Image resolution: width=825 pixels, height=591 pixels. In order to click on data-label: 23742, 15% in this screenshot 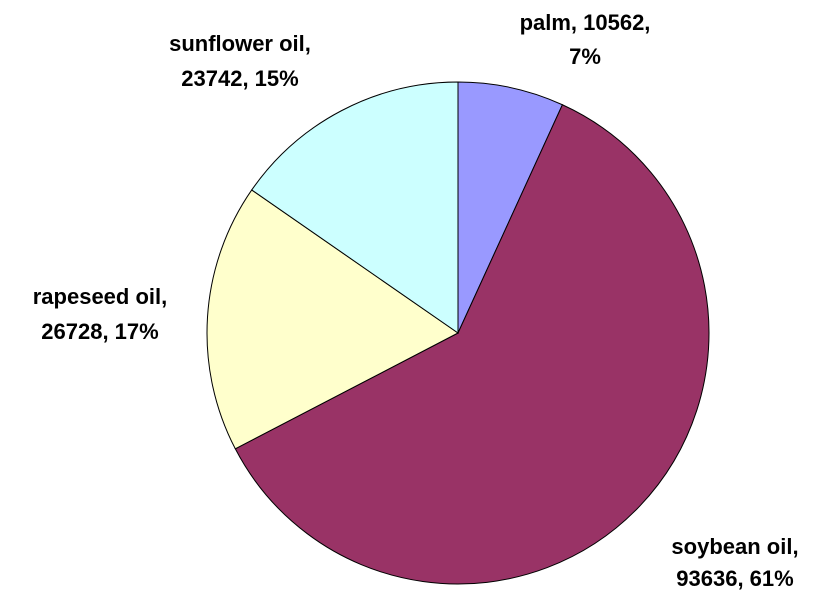, I will do `click(239, 78)`.